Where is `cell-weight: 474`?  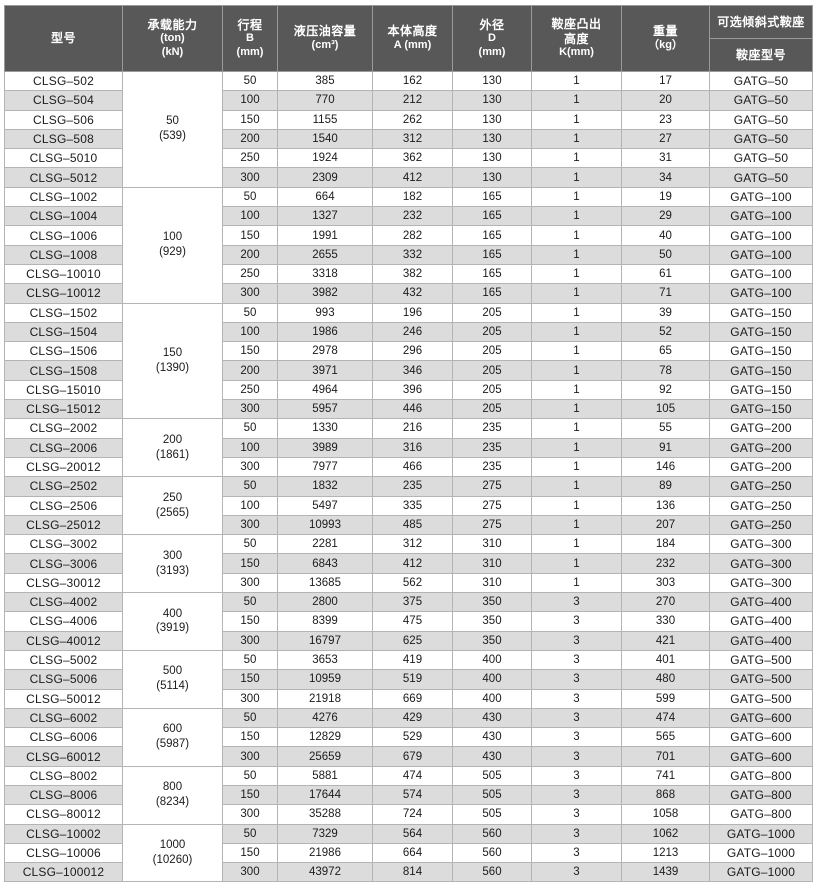
cell-weight: 474 is located at coordinates (665, 718).